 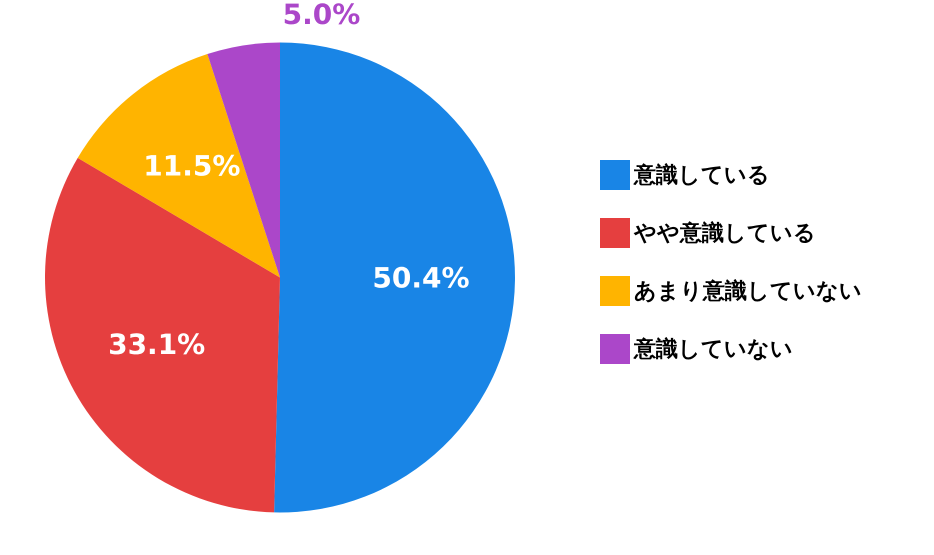 I want to click on data-label: 11.5%, so click(x=191, y=165).